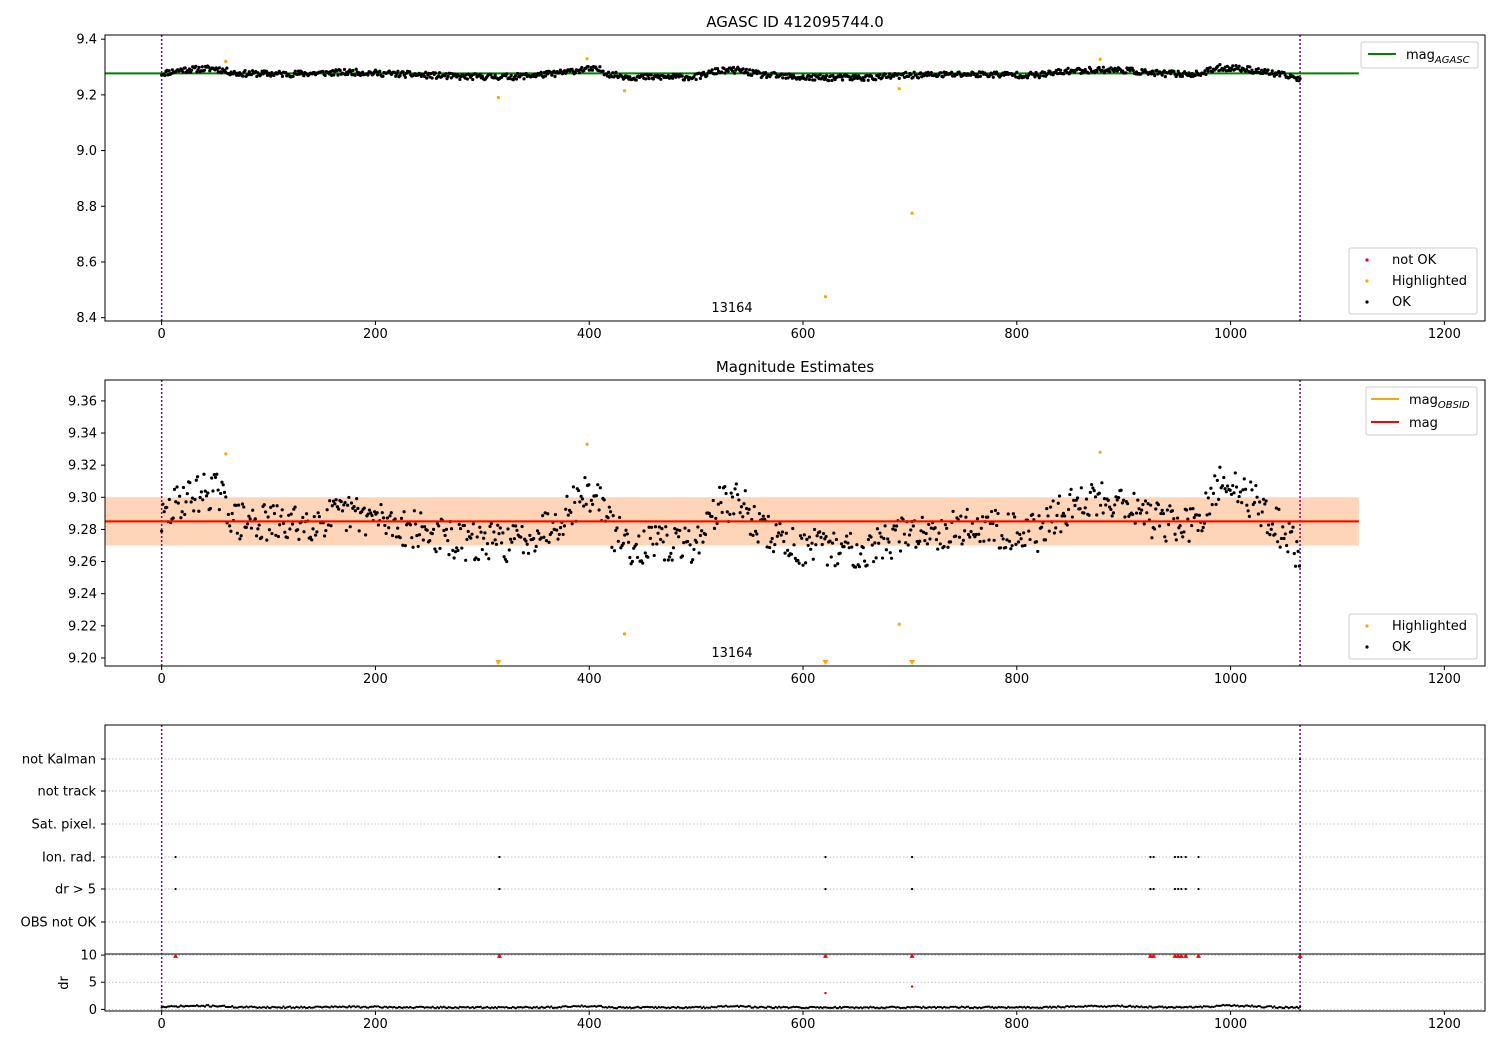  What do you see at coordinates (88, 956) in the screenshot?
I see `p3-dr-ytick-label: 10` at bounding box center [88, 956].